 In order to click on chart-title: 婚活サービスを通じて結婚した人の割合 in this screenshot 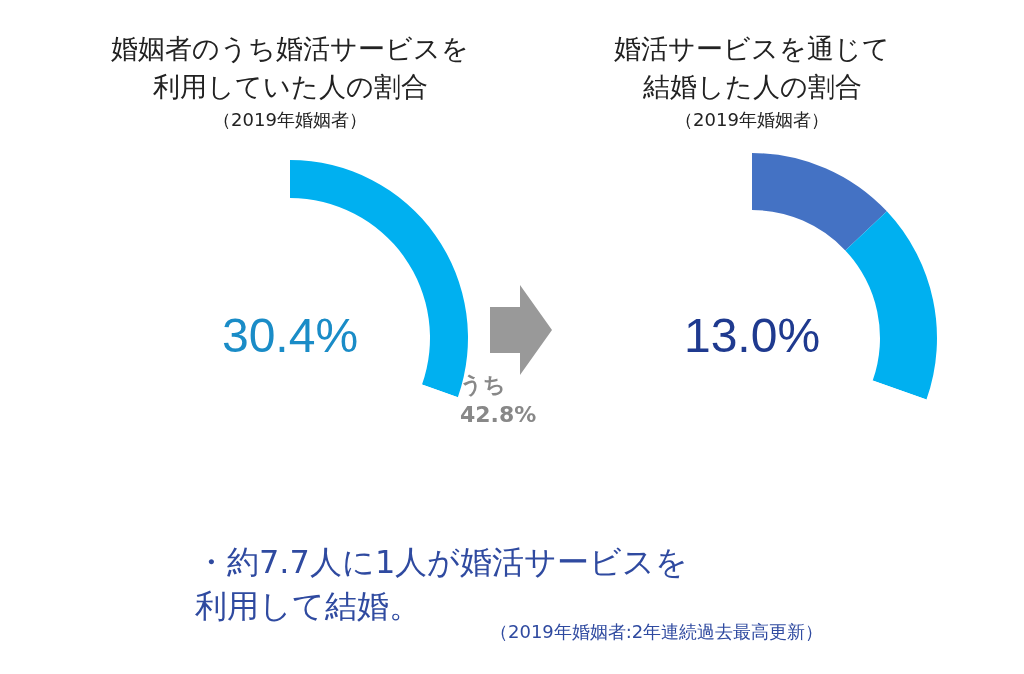, I will do `click(752, 68)`.